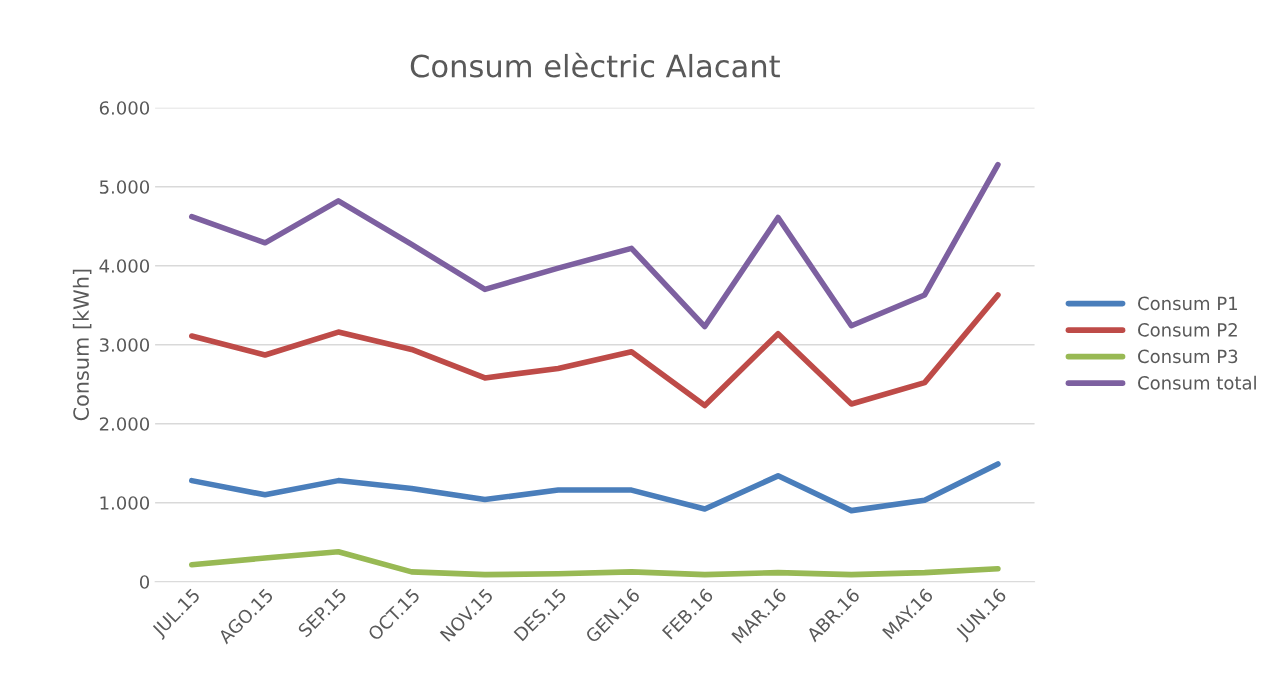  What do you see at coordinates (595, 65) in the screenshot?
I see `chart-title: Consum elèctric Alacant` at bounding box center [595, 65].